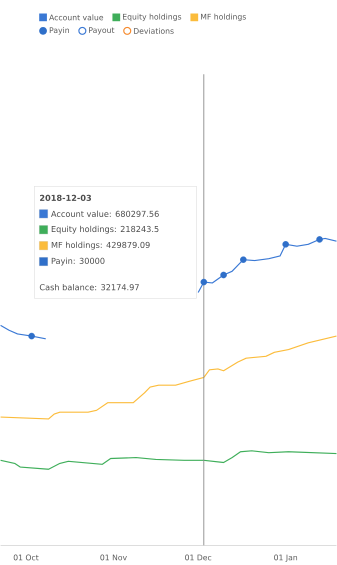  Describe the element at coordinates (104, 213) in the screenshot. I see `text: Account value: 680297.56` at that location.